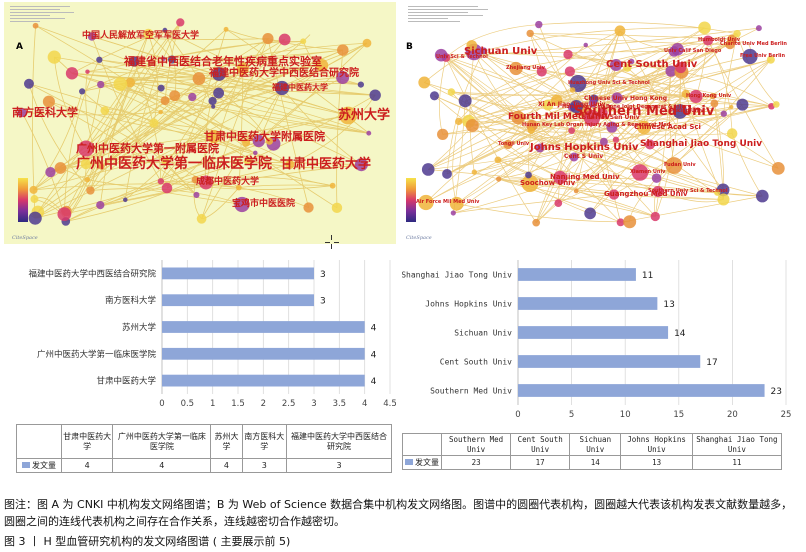 This screenshot has width=806, height=552. Describe the element at coordinates (264, 465) in the screenshot. I see `table-value-cell: 3` at that location.